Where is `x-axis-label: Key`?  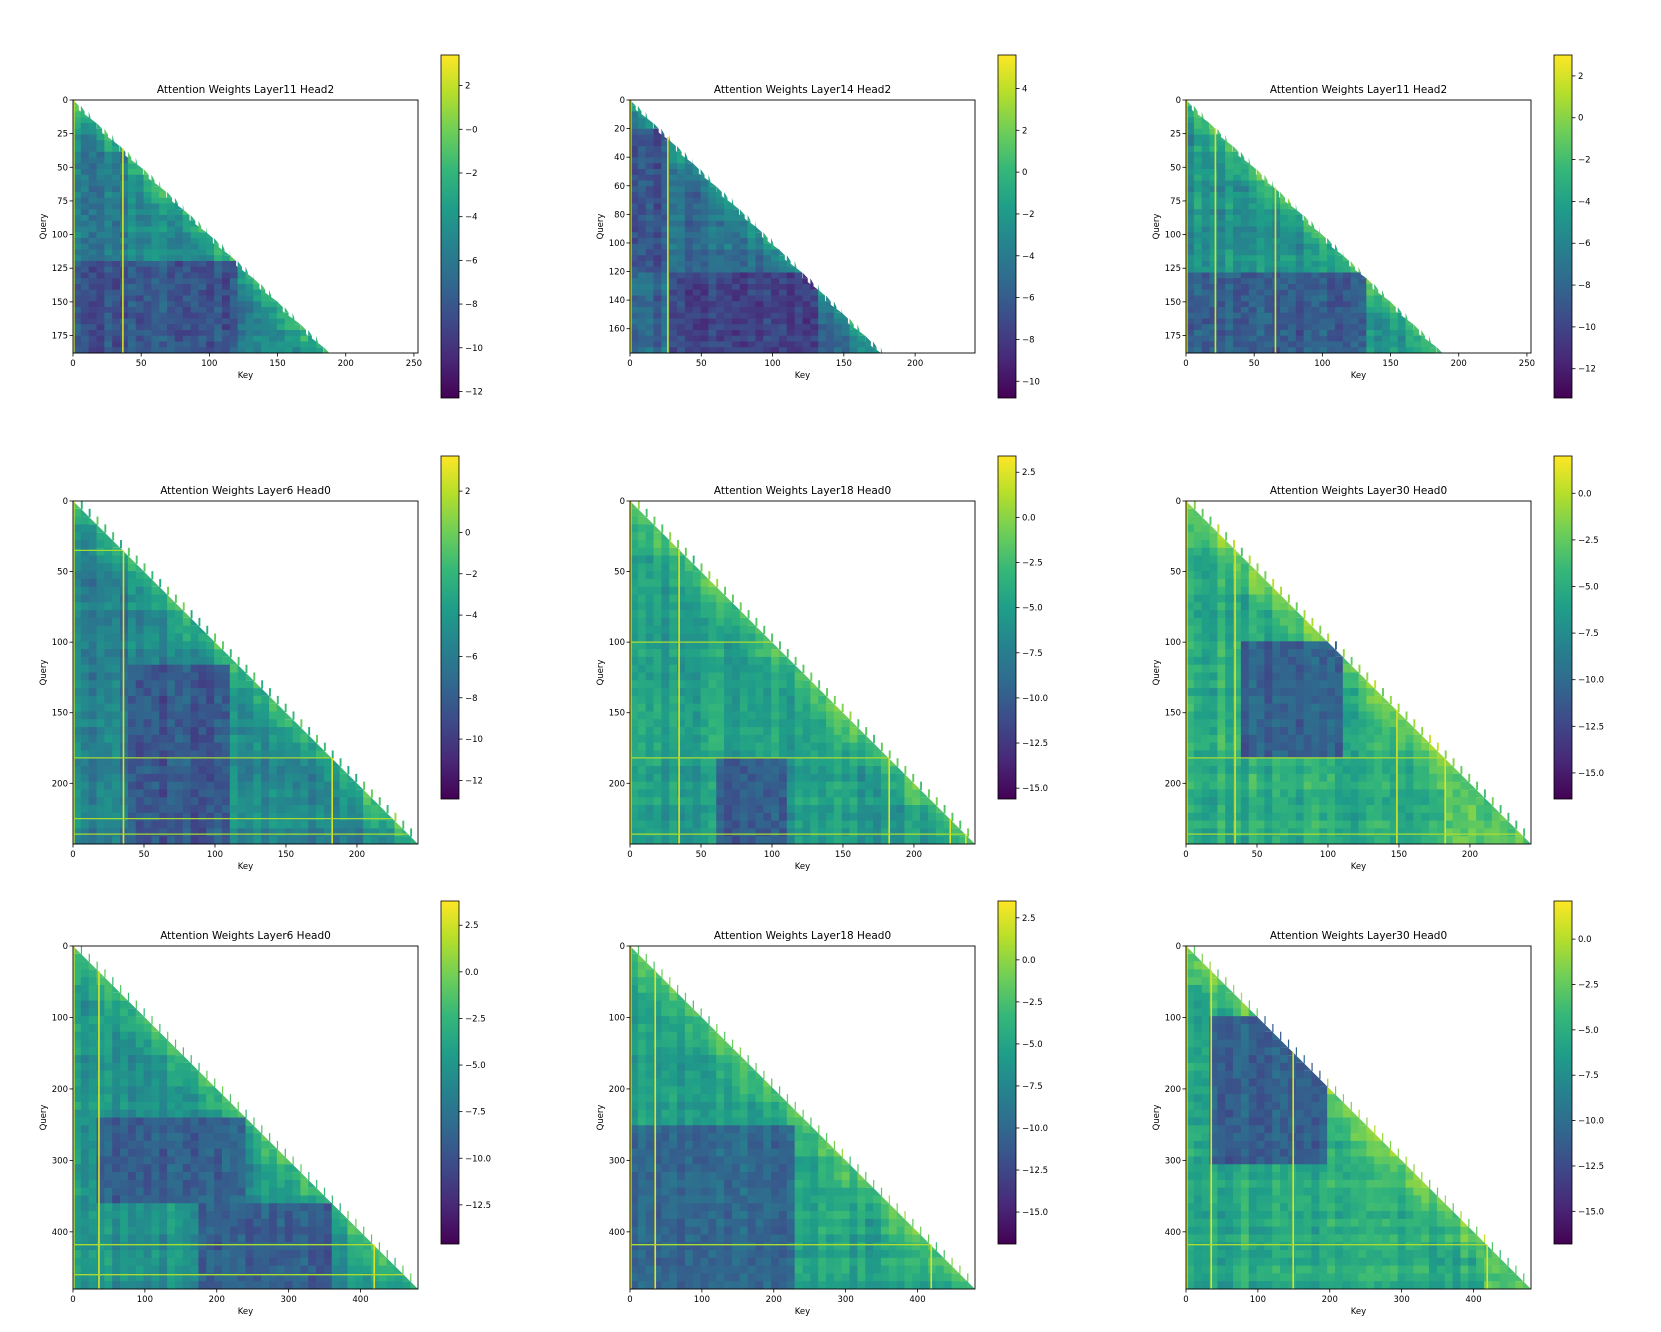
x-axis-label: Key is located at coordinates (1358, 376).